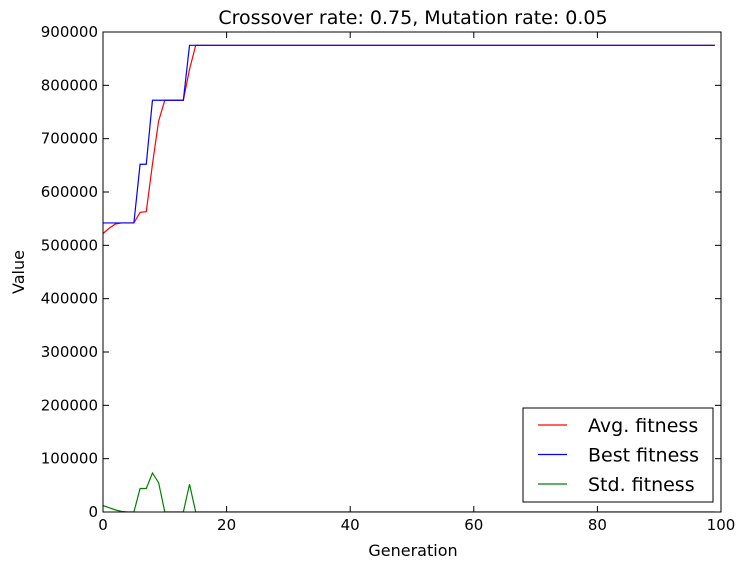  Describe the element at coordinates (409, 491) in the screenshot. I see `series-line-std-fitness` at that location.